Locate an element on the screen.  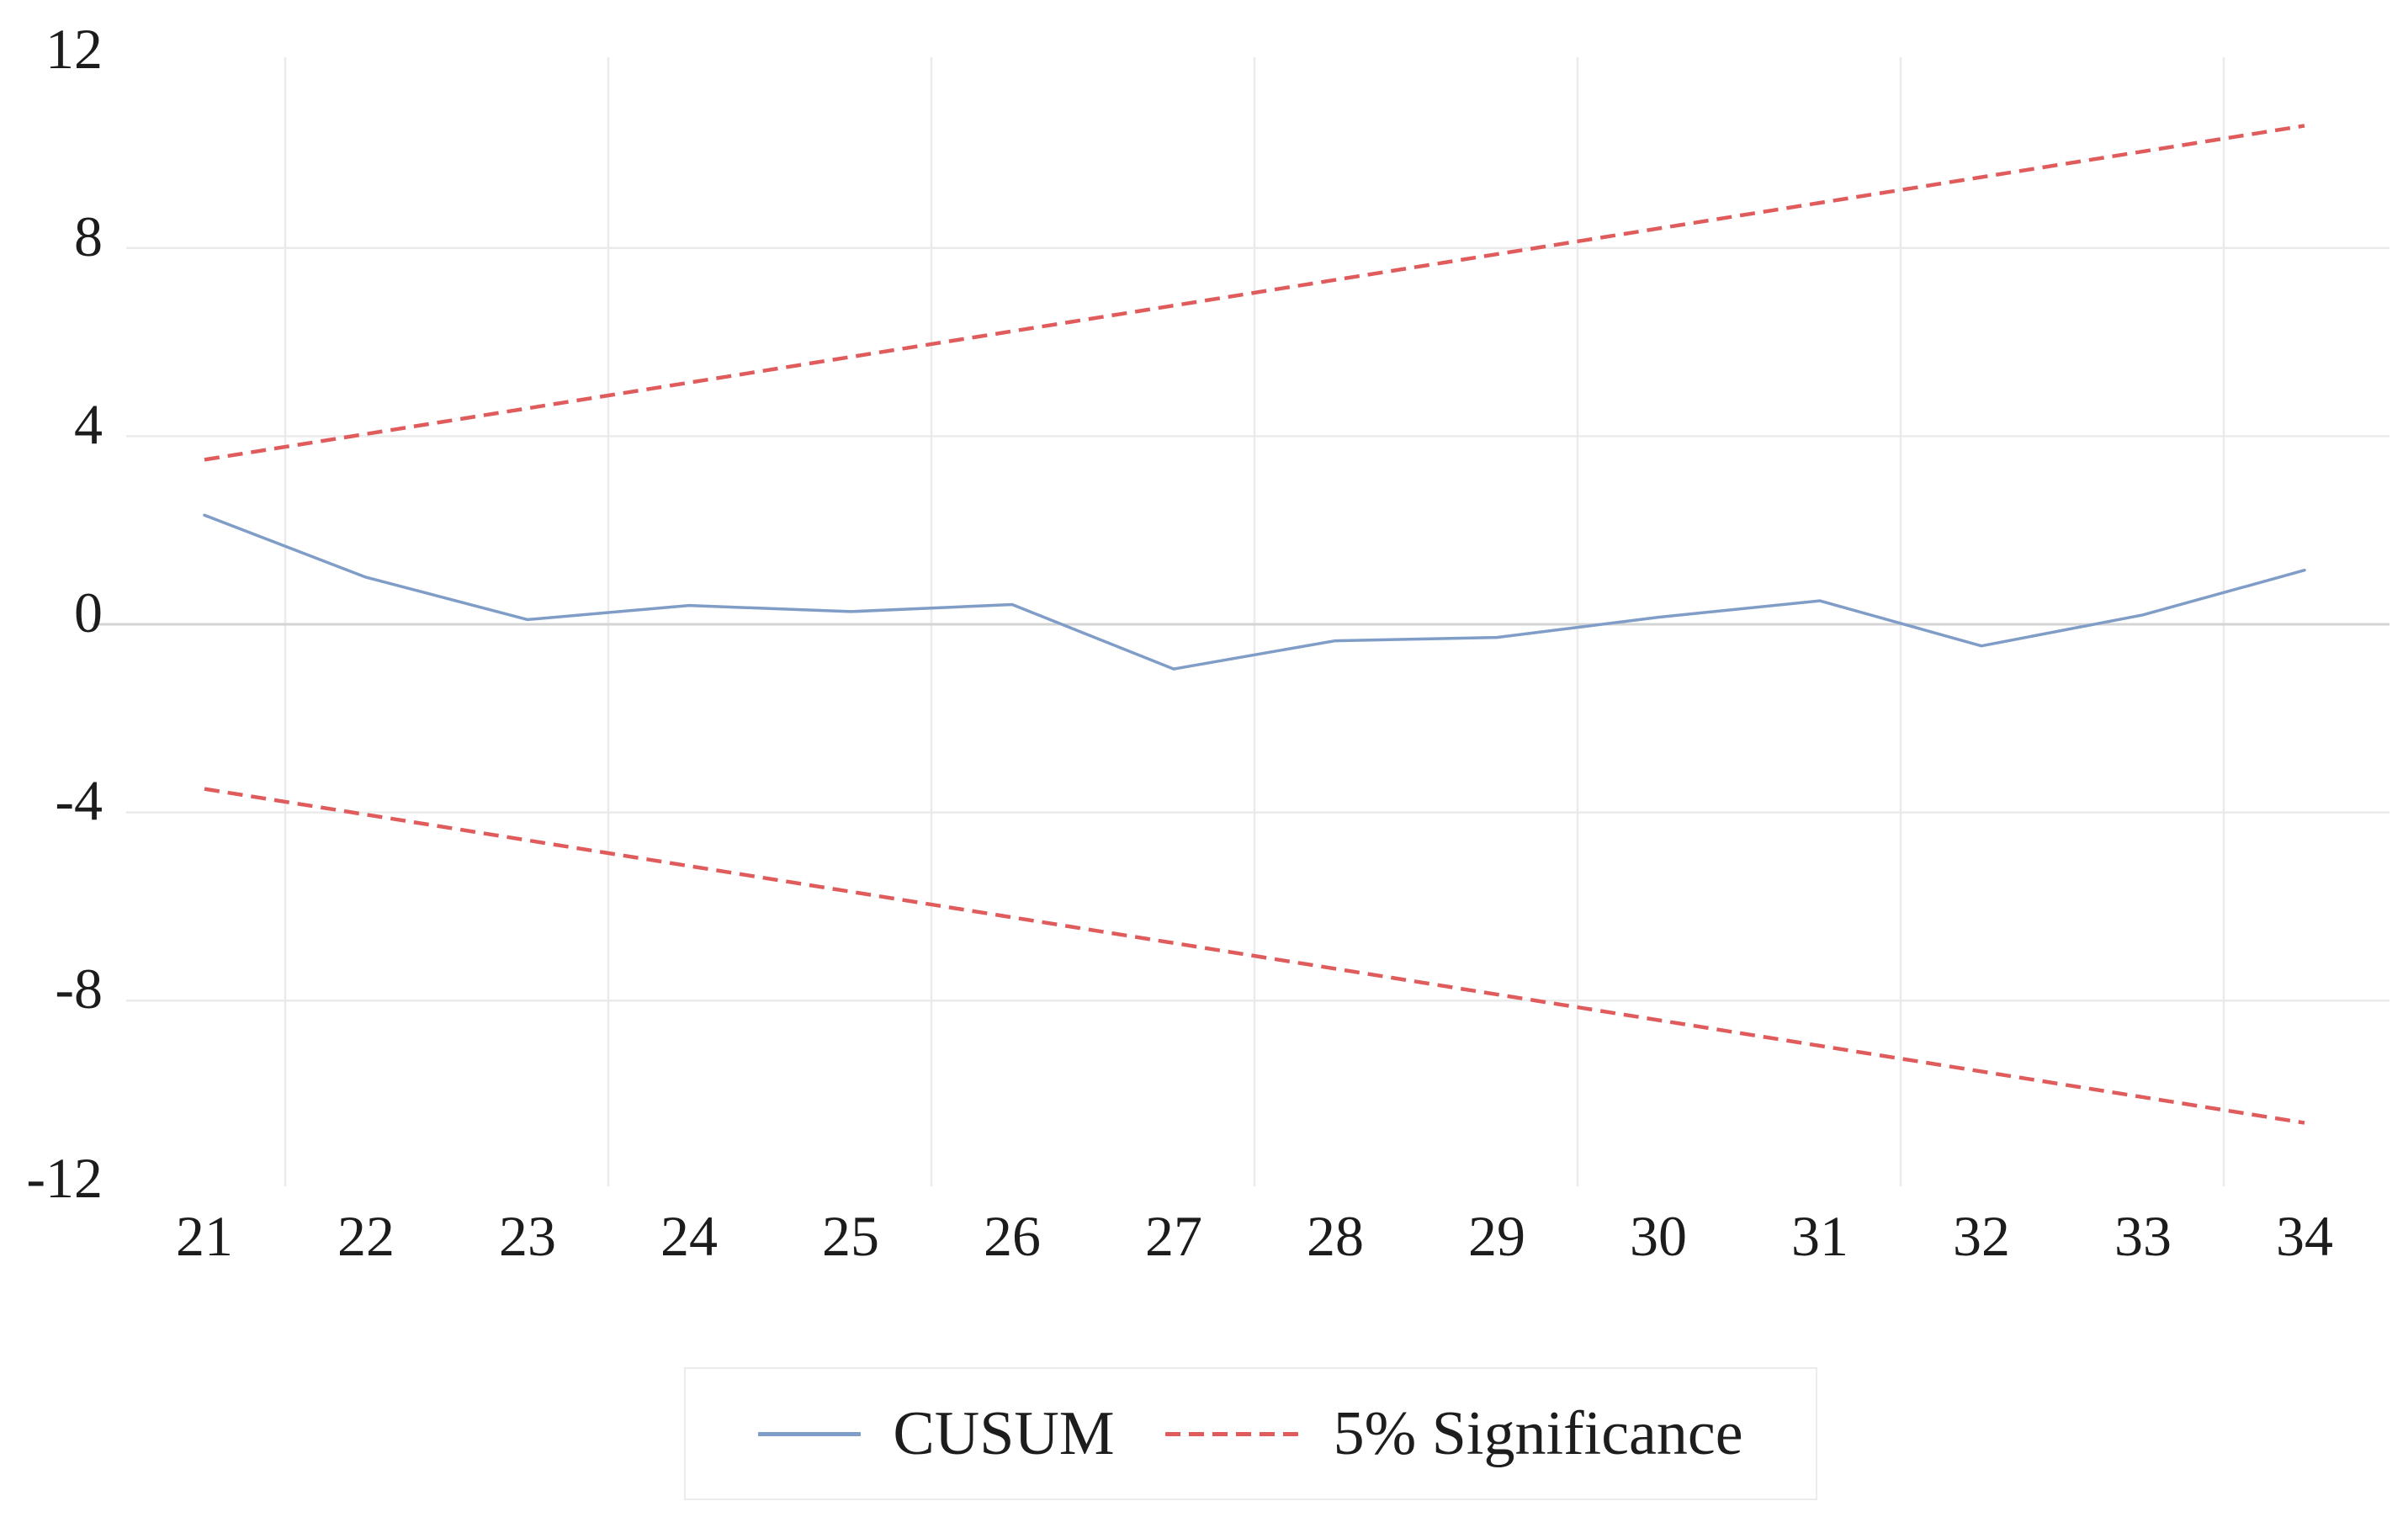
y-axis-tick-label: 12 is located at coordinates (74, 49).